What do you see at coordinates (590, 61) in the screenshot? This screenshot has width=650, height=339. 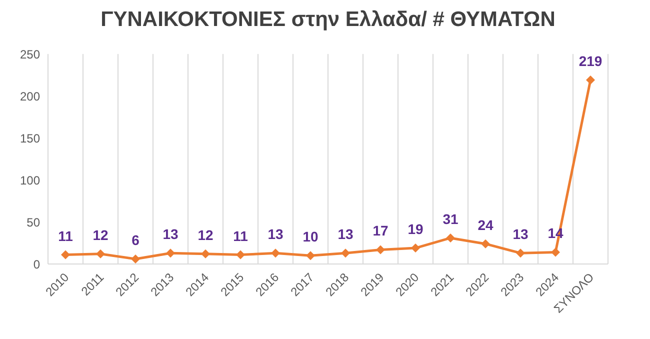 I see `data-label: 219` at bounding box center [590, 61].